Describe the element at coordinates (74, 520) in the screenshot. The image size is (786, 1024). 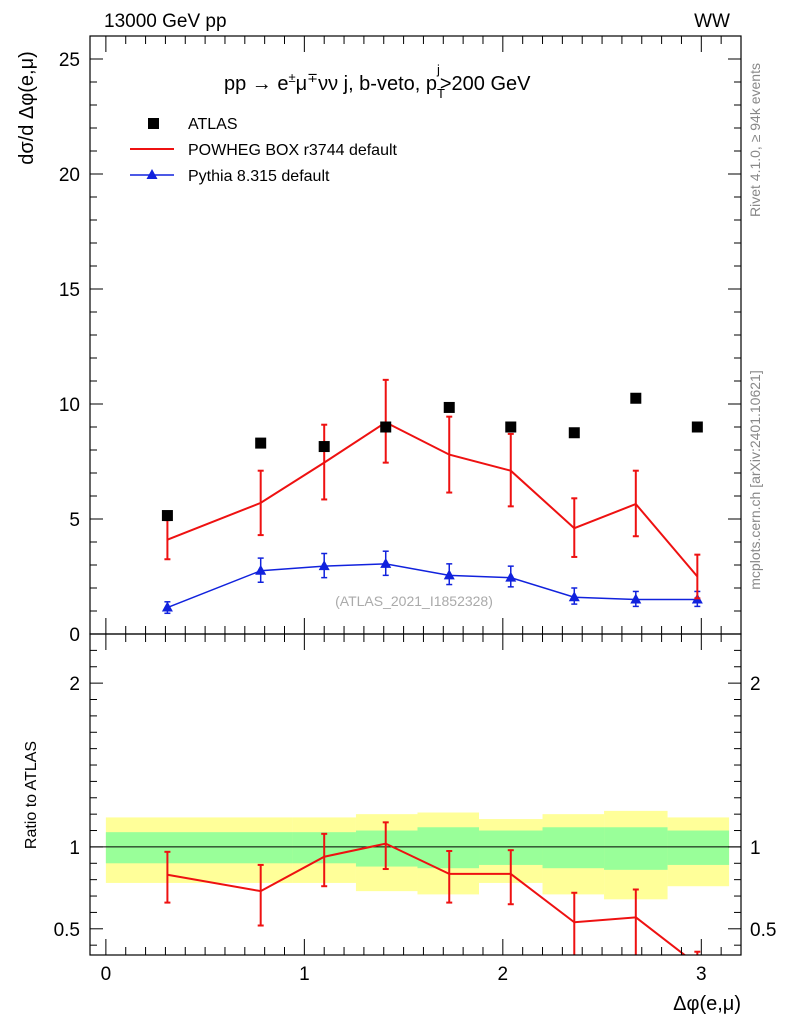
I see `main-y-tick-label: 5` at that location.